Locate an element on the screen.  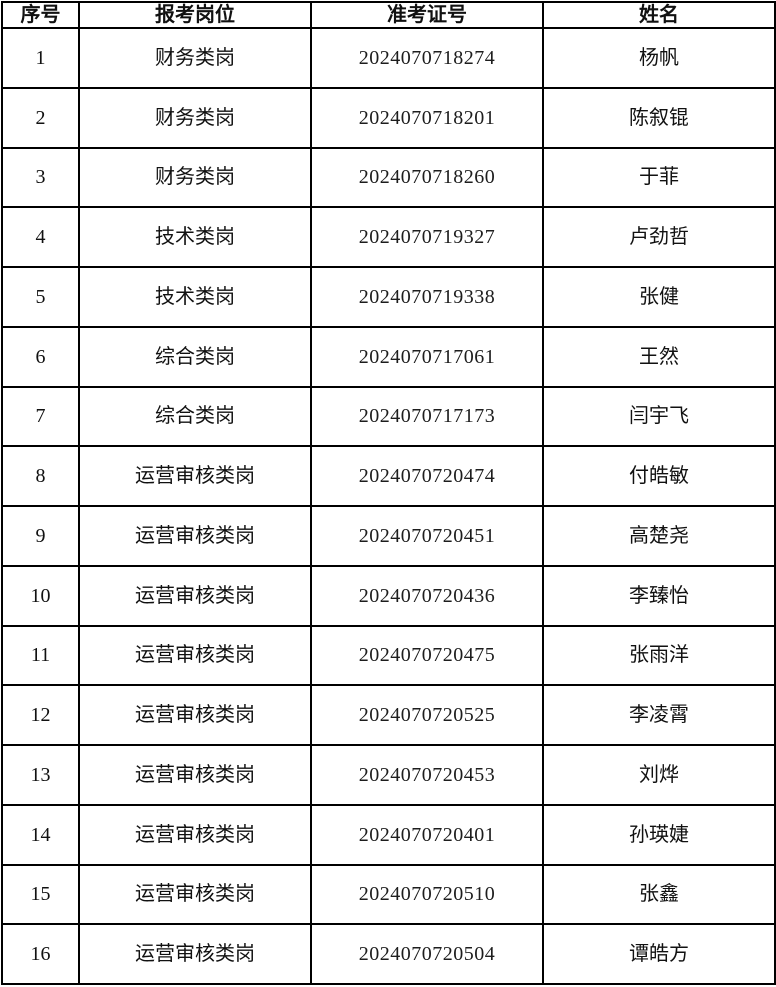
index-cell: 16 is located at coordinates (40, 954).